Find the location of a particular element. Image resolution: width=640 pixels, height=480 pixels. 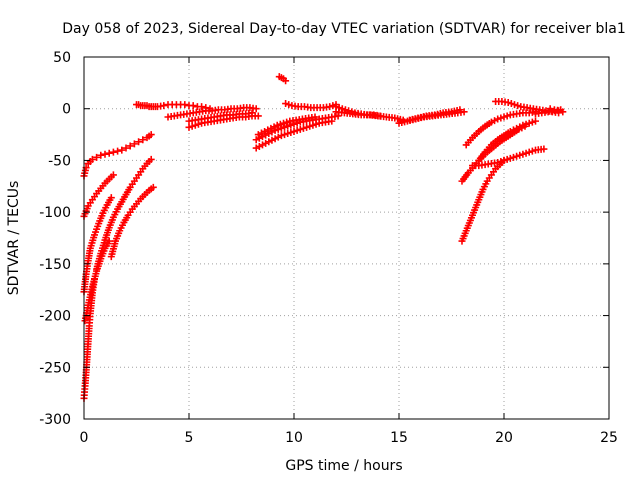

series-arc-j is located at coordinates (212, 112).